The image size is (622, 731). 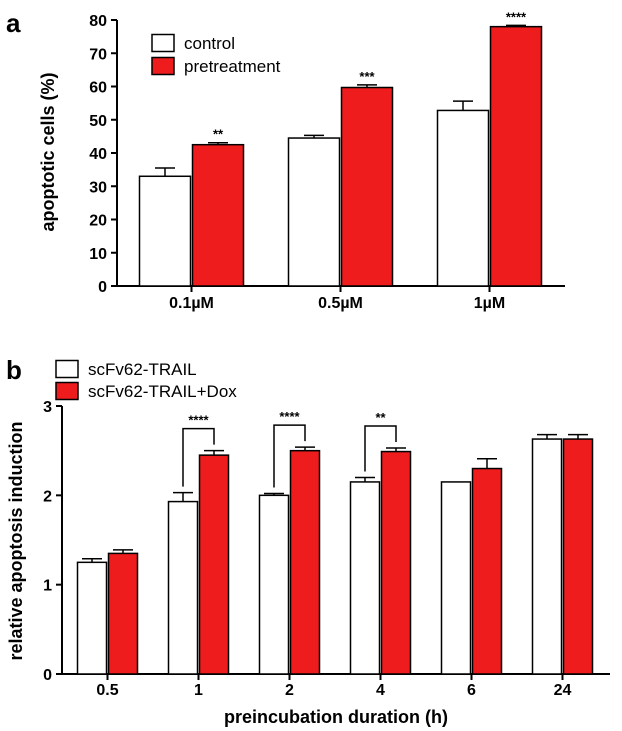 I want to click on b-x-tick-label: 2, so click(x=289, y=690).